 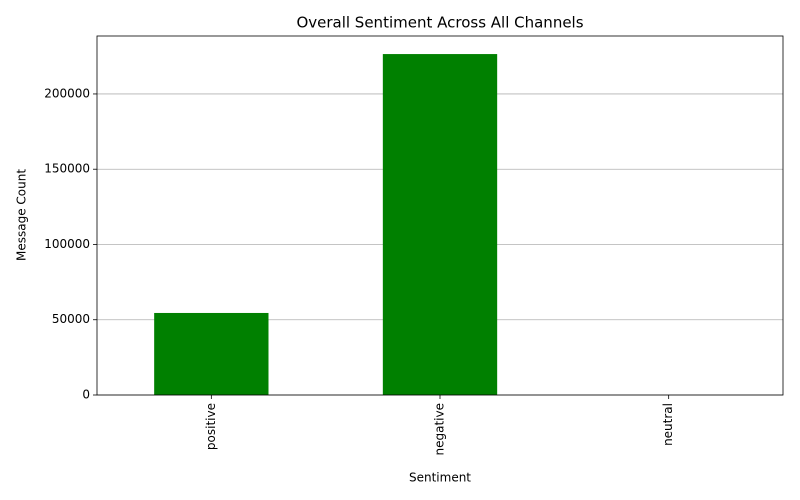 I want to click on y-tick-label: 50000, so click(x=71, y=319).